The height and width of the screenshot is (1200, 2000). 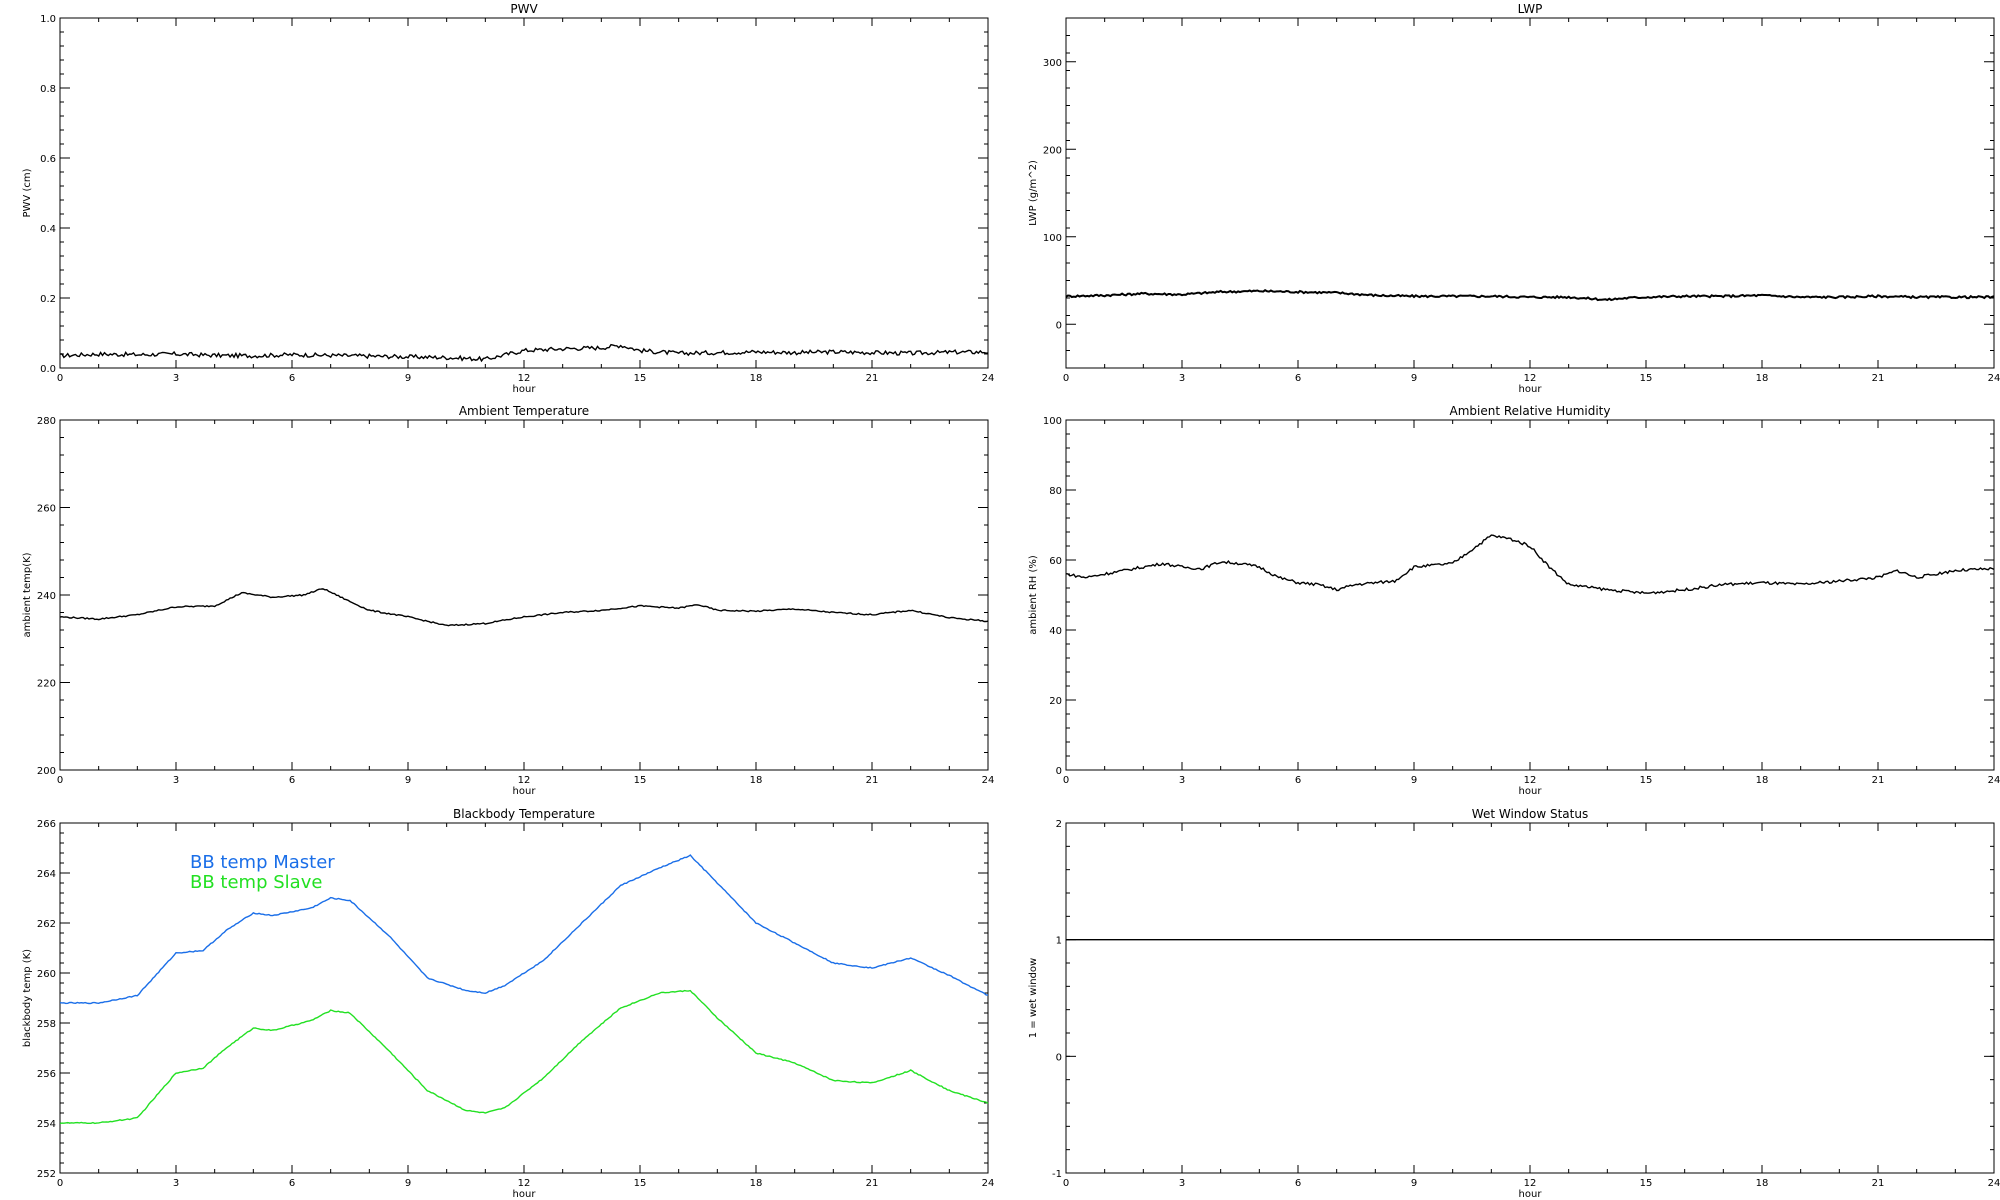 I want to click on y-tick-label: 280, so click(x=46, y=421).